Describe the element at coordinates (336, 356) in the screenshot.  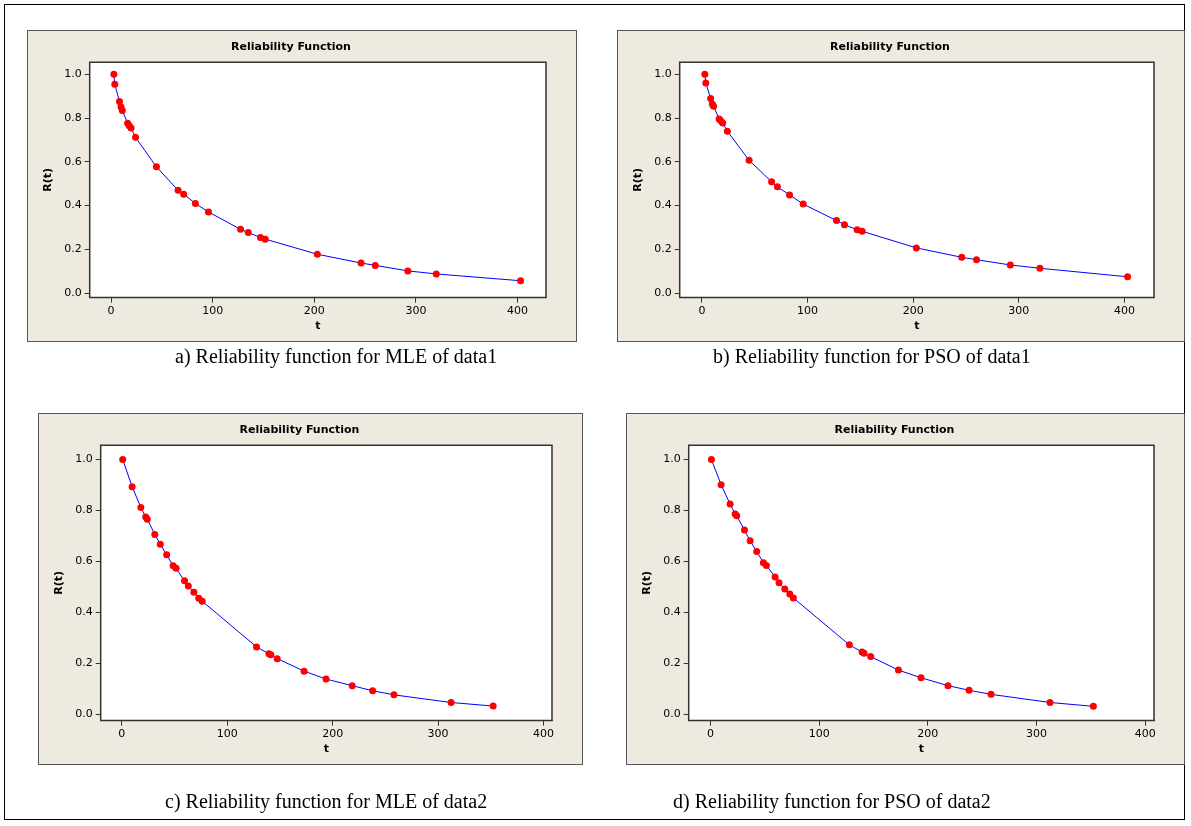
I see `text: a) Reliability function for MLE of data1` at that location.